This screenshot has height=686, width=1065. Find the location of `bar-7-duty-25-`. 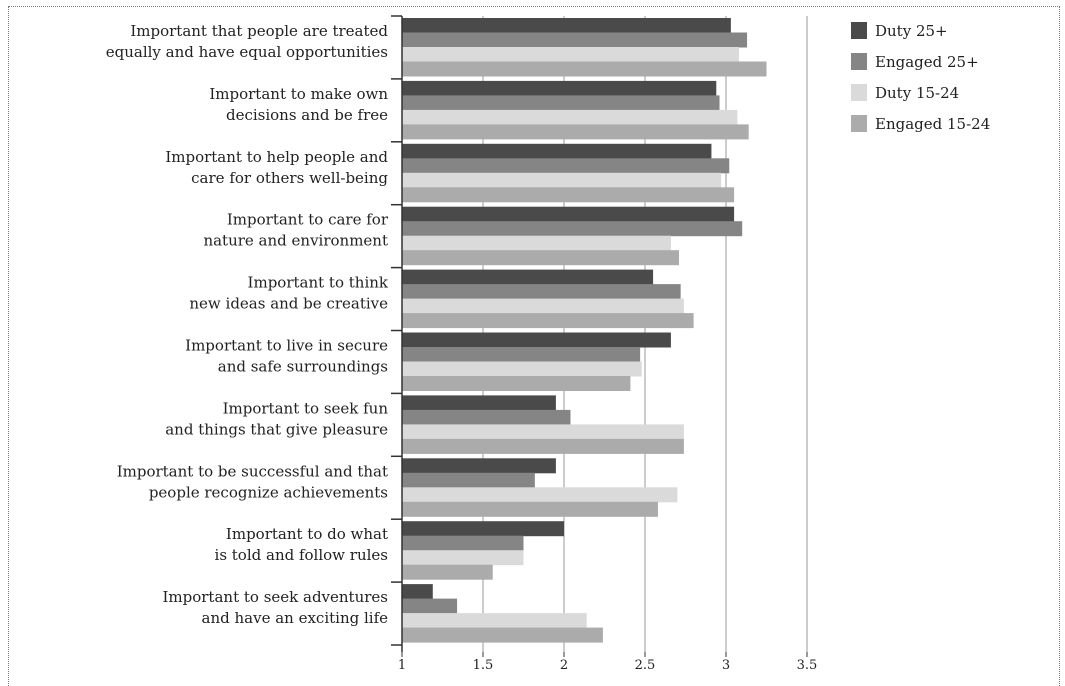

bar-7-duty-25- is located at coordinates (479, 403).